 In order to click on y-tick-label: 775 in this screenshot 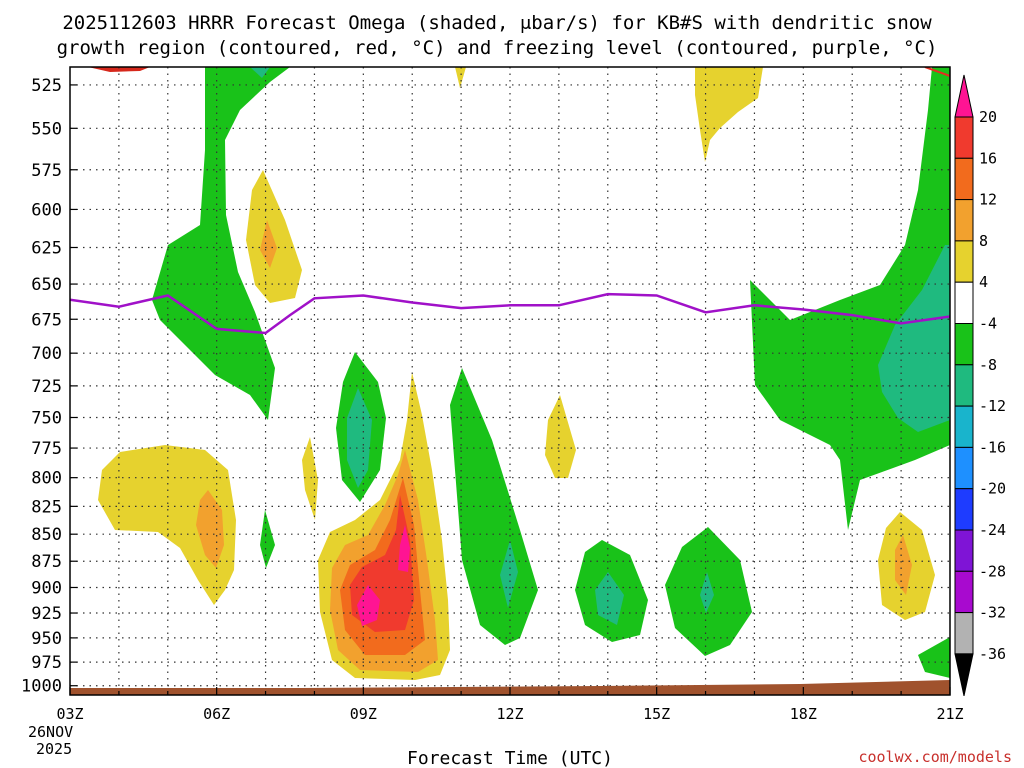, I will do `click(46, 449)`.